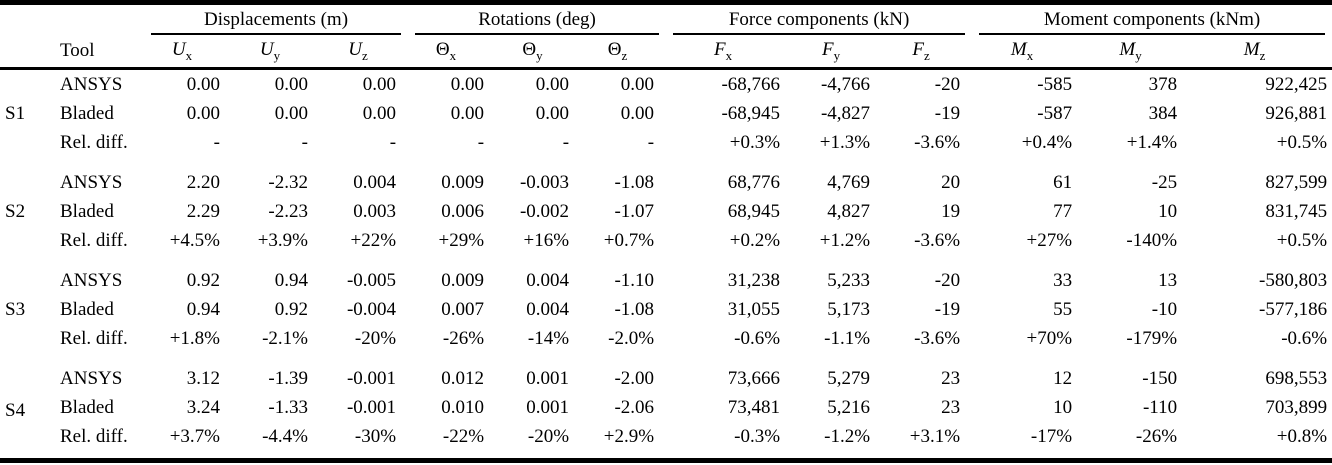 This screenshot has height=465, width=1332. What do you see at coordinates (947, 309) in the screenshot?
I see `cell-fz: -19` at bounding box center [947, 309].